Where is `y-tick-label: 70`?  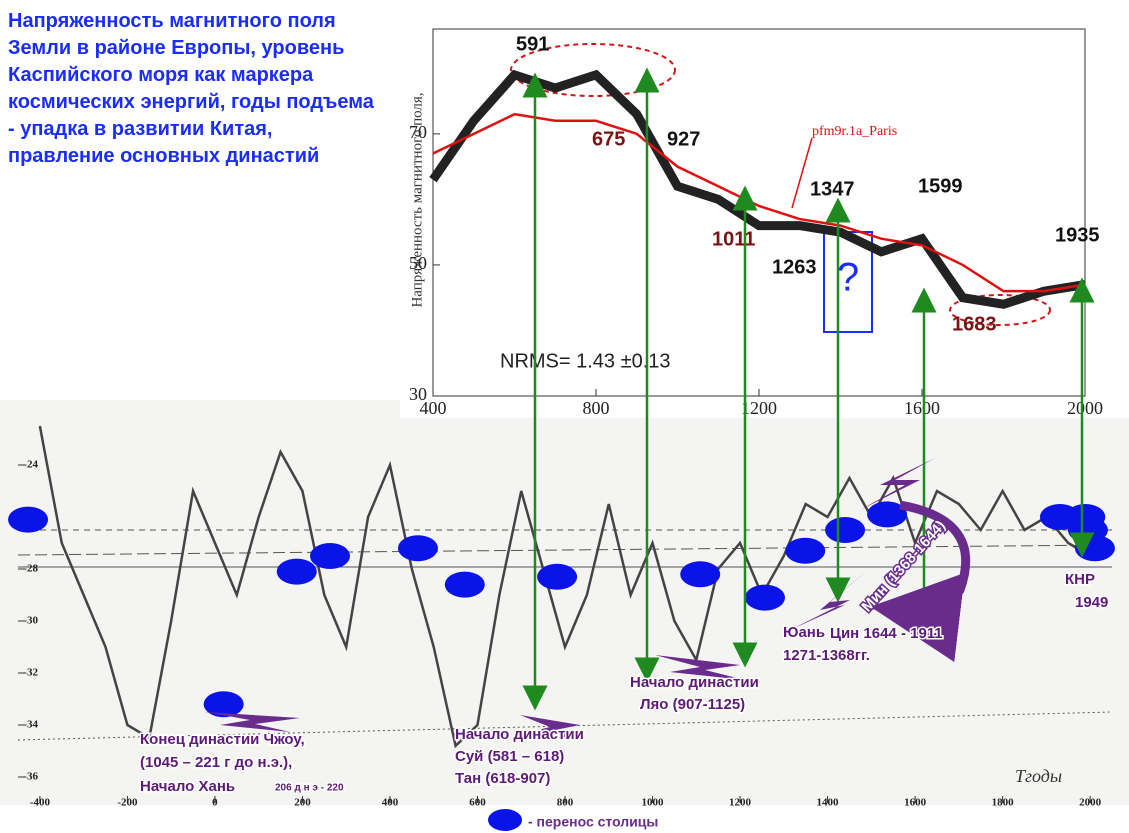 y-tick-label: 70 is located at coordinates (418, 132).